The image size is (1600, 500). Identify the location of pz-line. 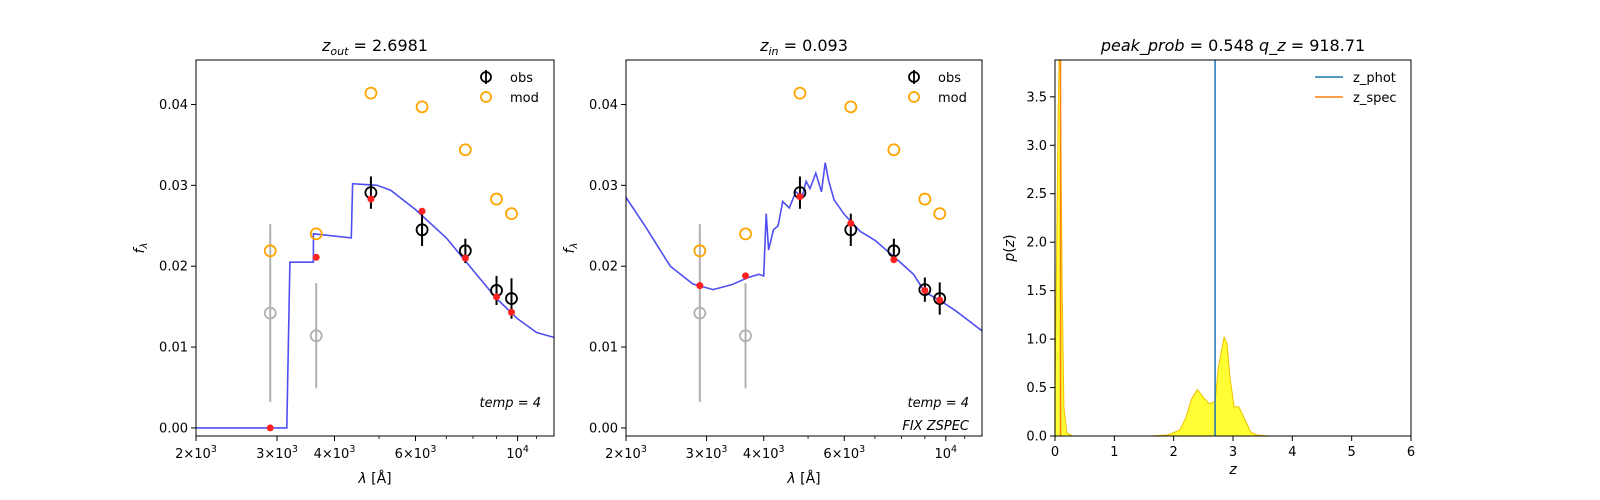
(1203, 248).